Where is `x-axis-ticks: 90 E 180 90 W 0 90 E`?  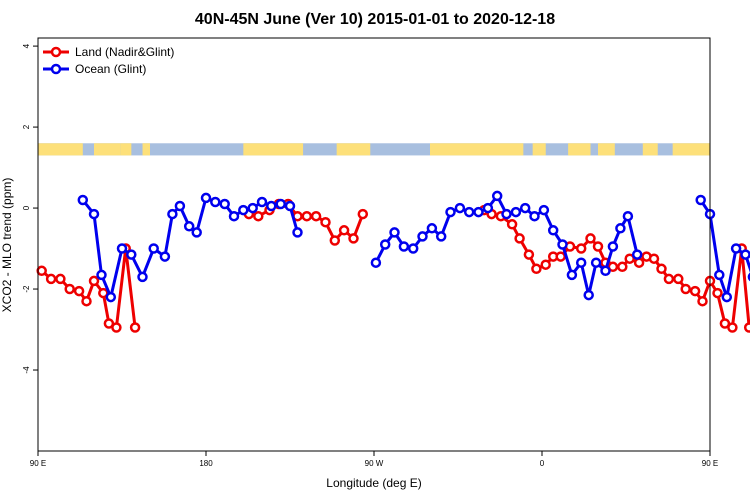 x-axis-ticks: 90 E 180 90 W 0 90 E is located at coordinates (374, 459).